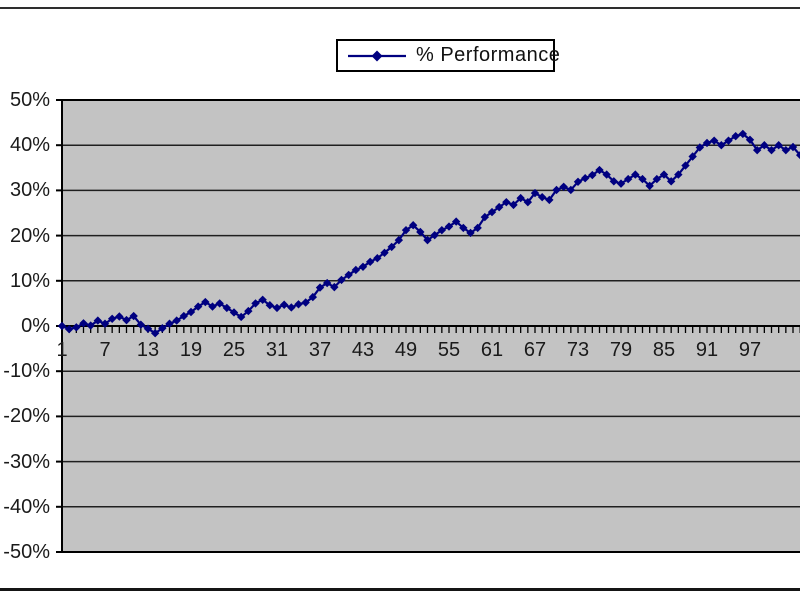 This screenshot has height=600, width=800. Describe the element at coordinates (234, 350) in the screenshot. I see `x-axis-label: 25` at that location.